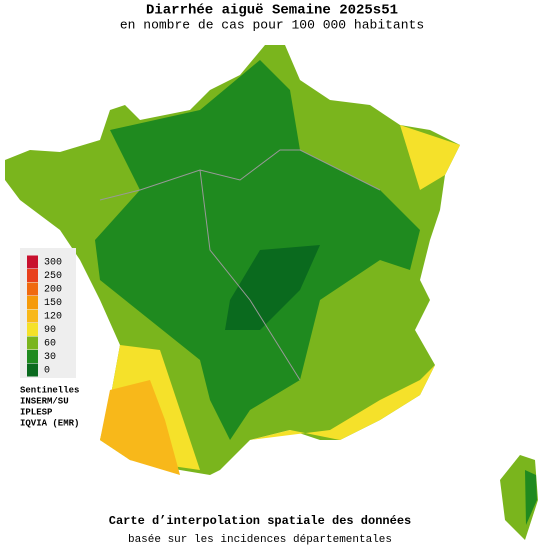 This screenshot has height=552, width=544. I want to click on legend-label: 120, so click(53, 317).